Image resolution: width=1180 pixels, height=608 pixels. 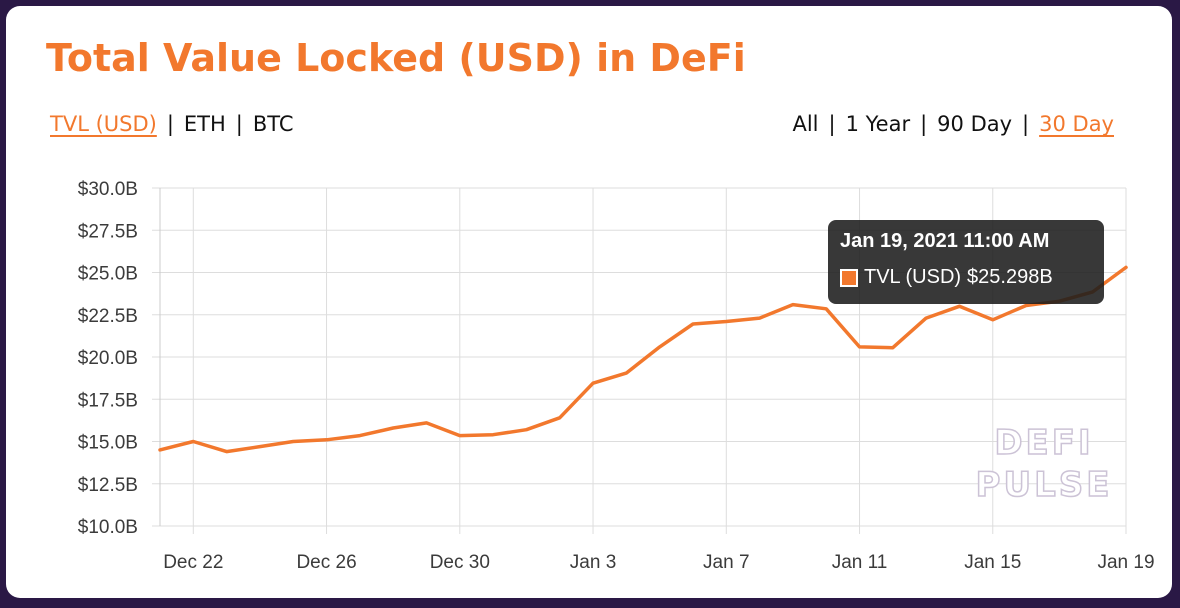 I want to click on range-all: All, so click(x=805, y=124).